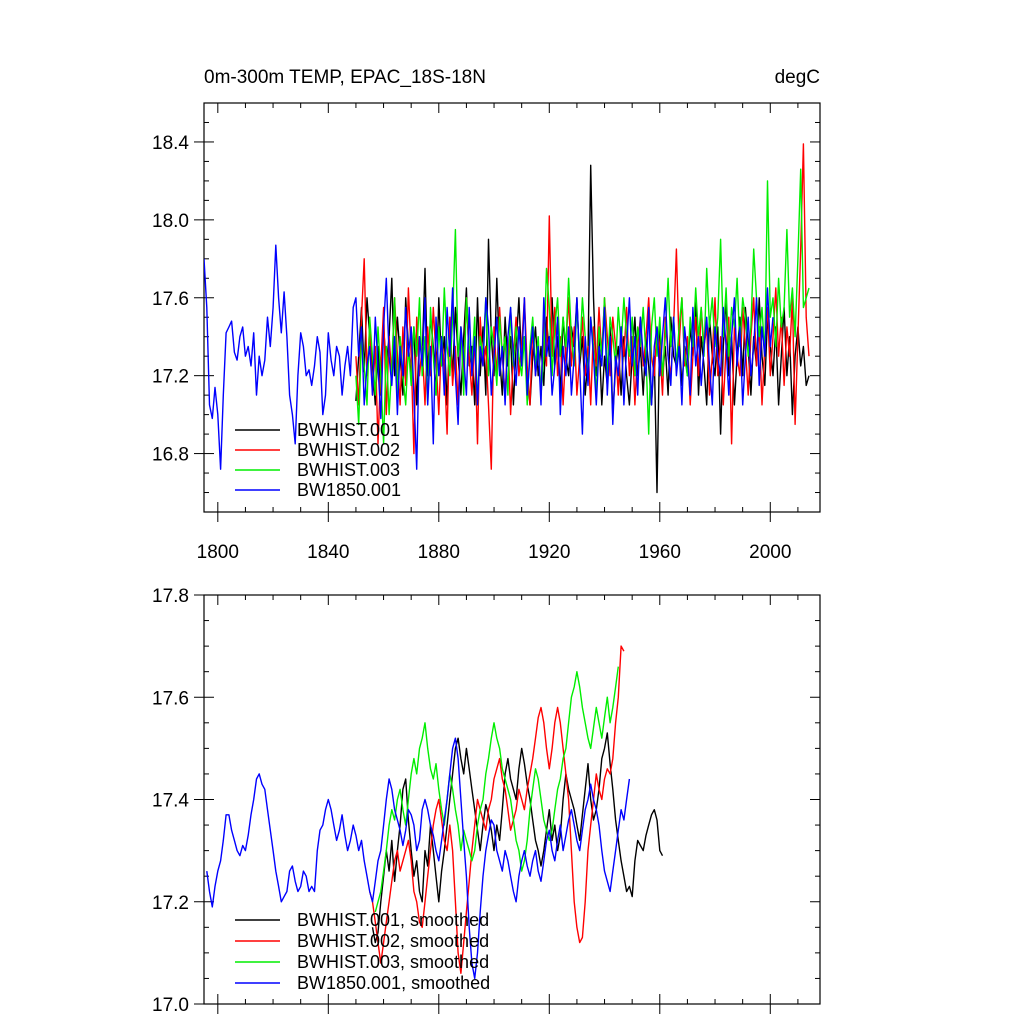  I want to click on top-legend-label: BWHIST.003, so click(348, 470).